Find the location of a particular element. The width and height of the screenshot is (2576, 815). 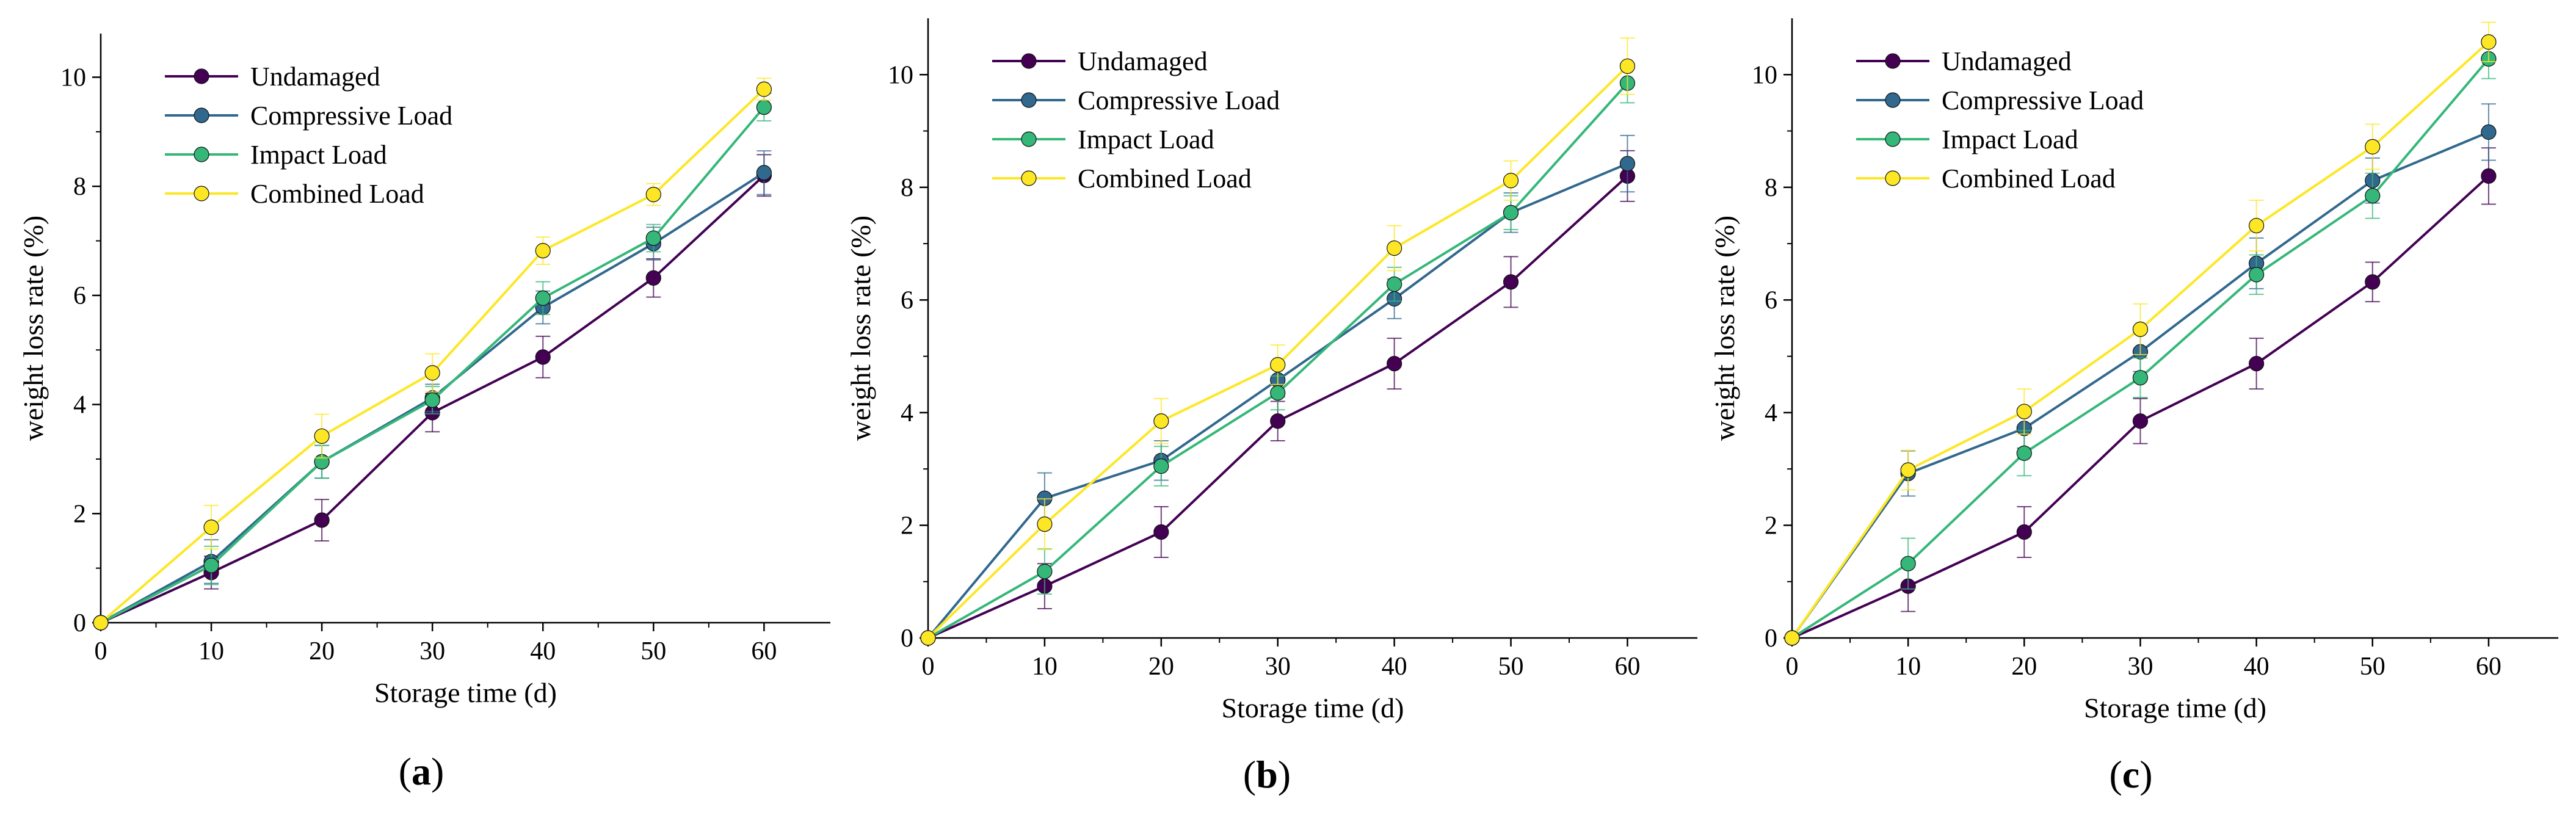

panel-label-letter: c is located at coordinates (2130, 775).